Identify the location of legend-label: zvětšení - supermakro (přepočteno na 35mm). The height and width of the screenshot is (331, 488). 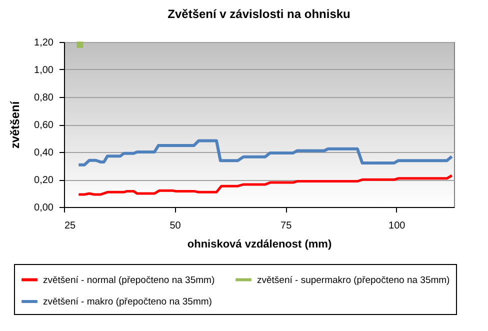
(353, 280).